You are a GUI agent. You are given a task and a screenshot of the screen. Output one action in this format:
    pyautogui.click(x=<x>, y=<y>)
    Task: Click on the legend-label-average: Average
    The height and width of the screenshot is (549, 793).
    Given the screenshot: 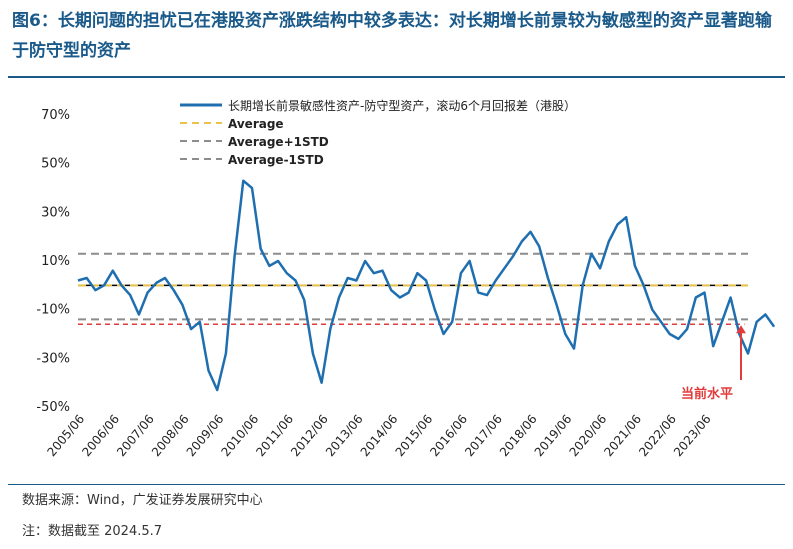 What is the action you would take?
    pyautogui.click(x=256, y=124)
    